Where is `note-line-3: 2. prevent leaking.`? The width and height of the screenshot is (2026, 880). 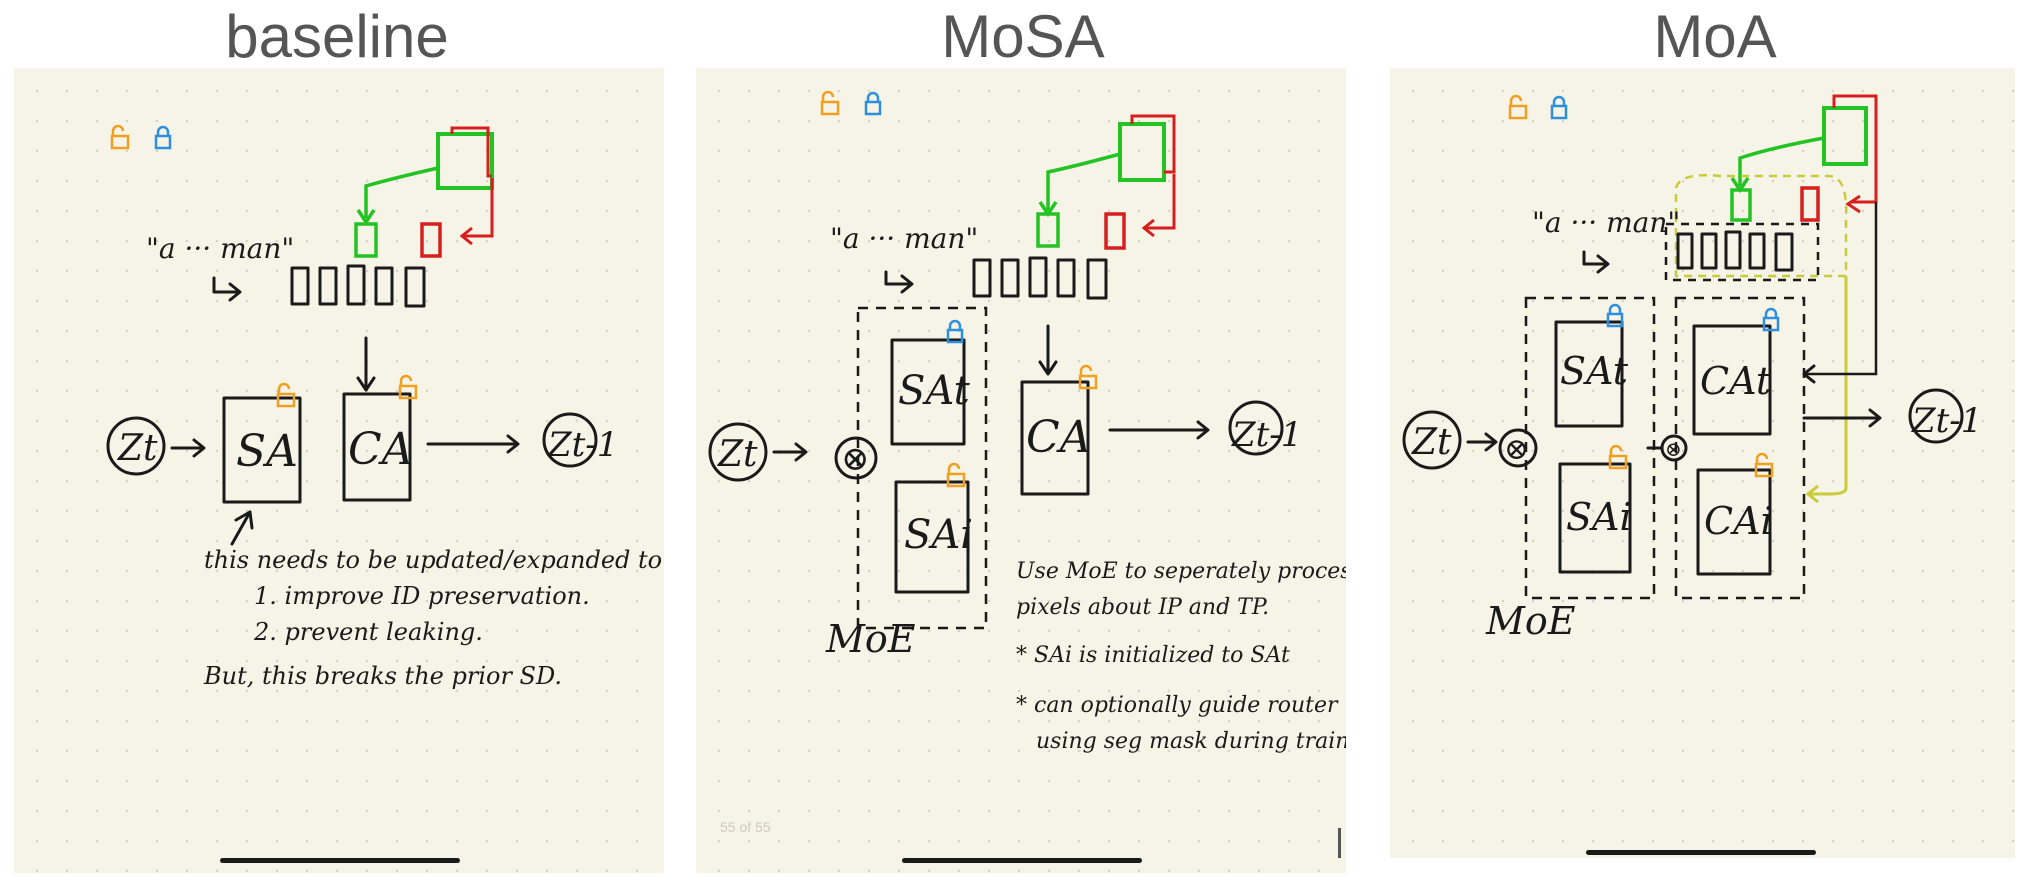 note-line-3: 2. prevent leaking. is located at coordinates (368, 632).